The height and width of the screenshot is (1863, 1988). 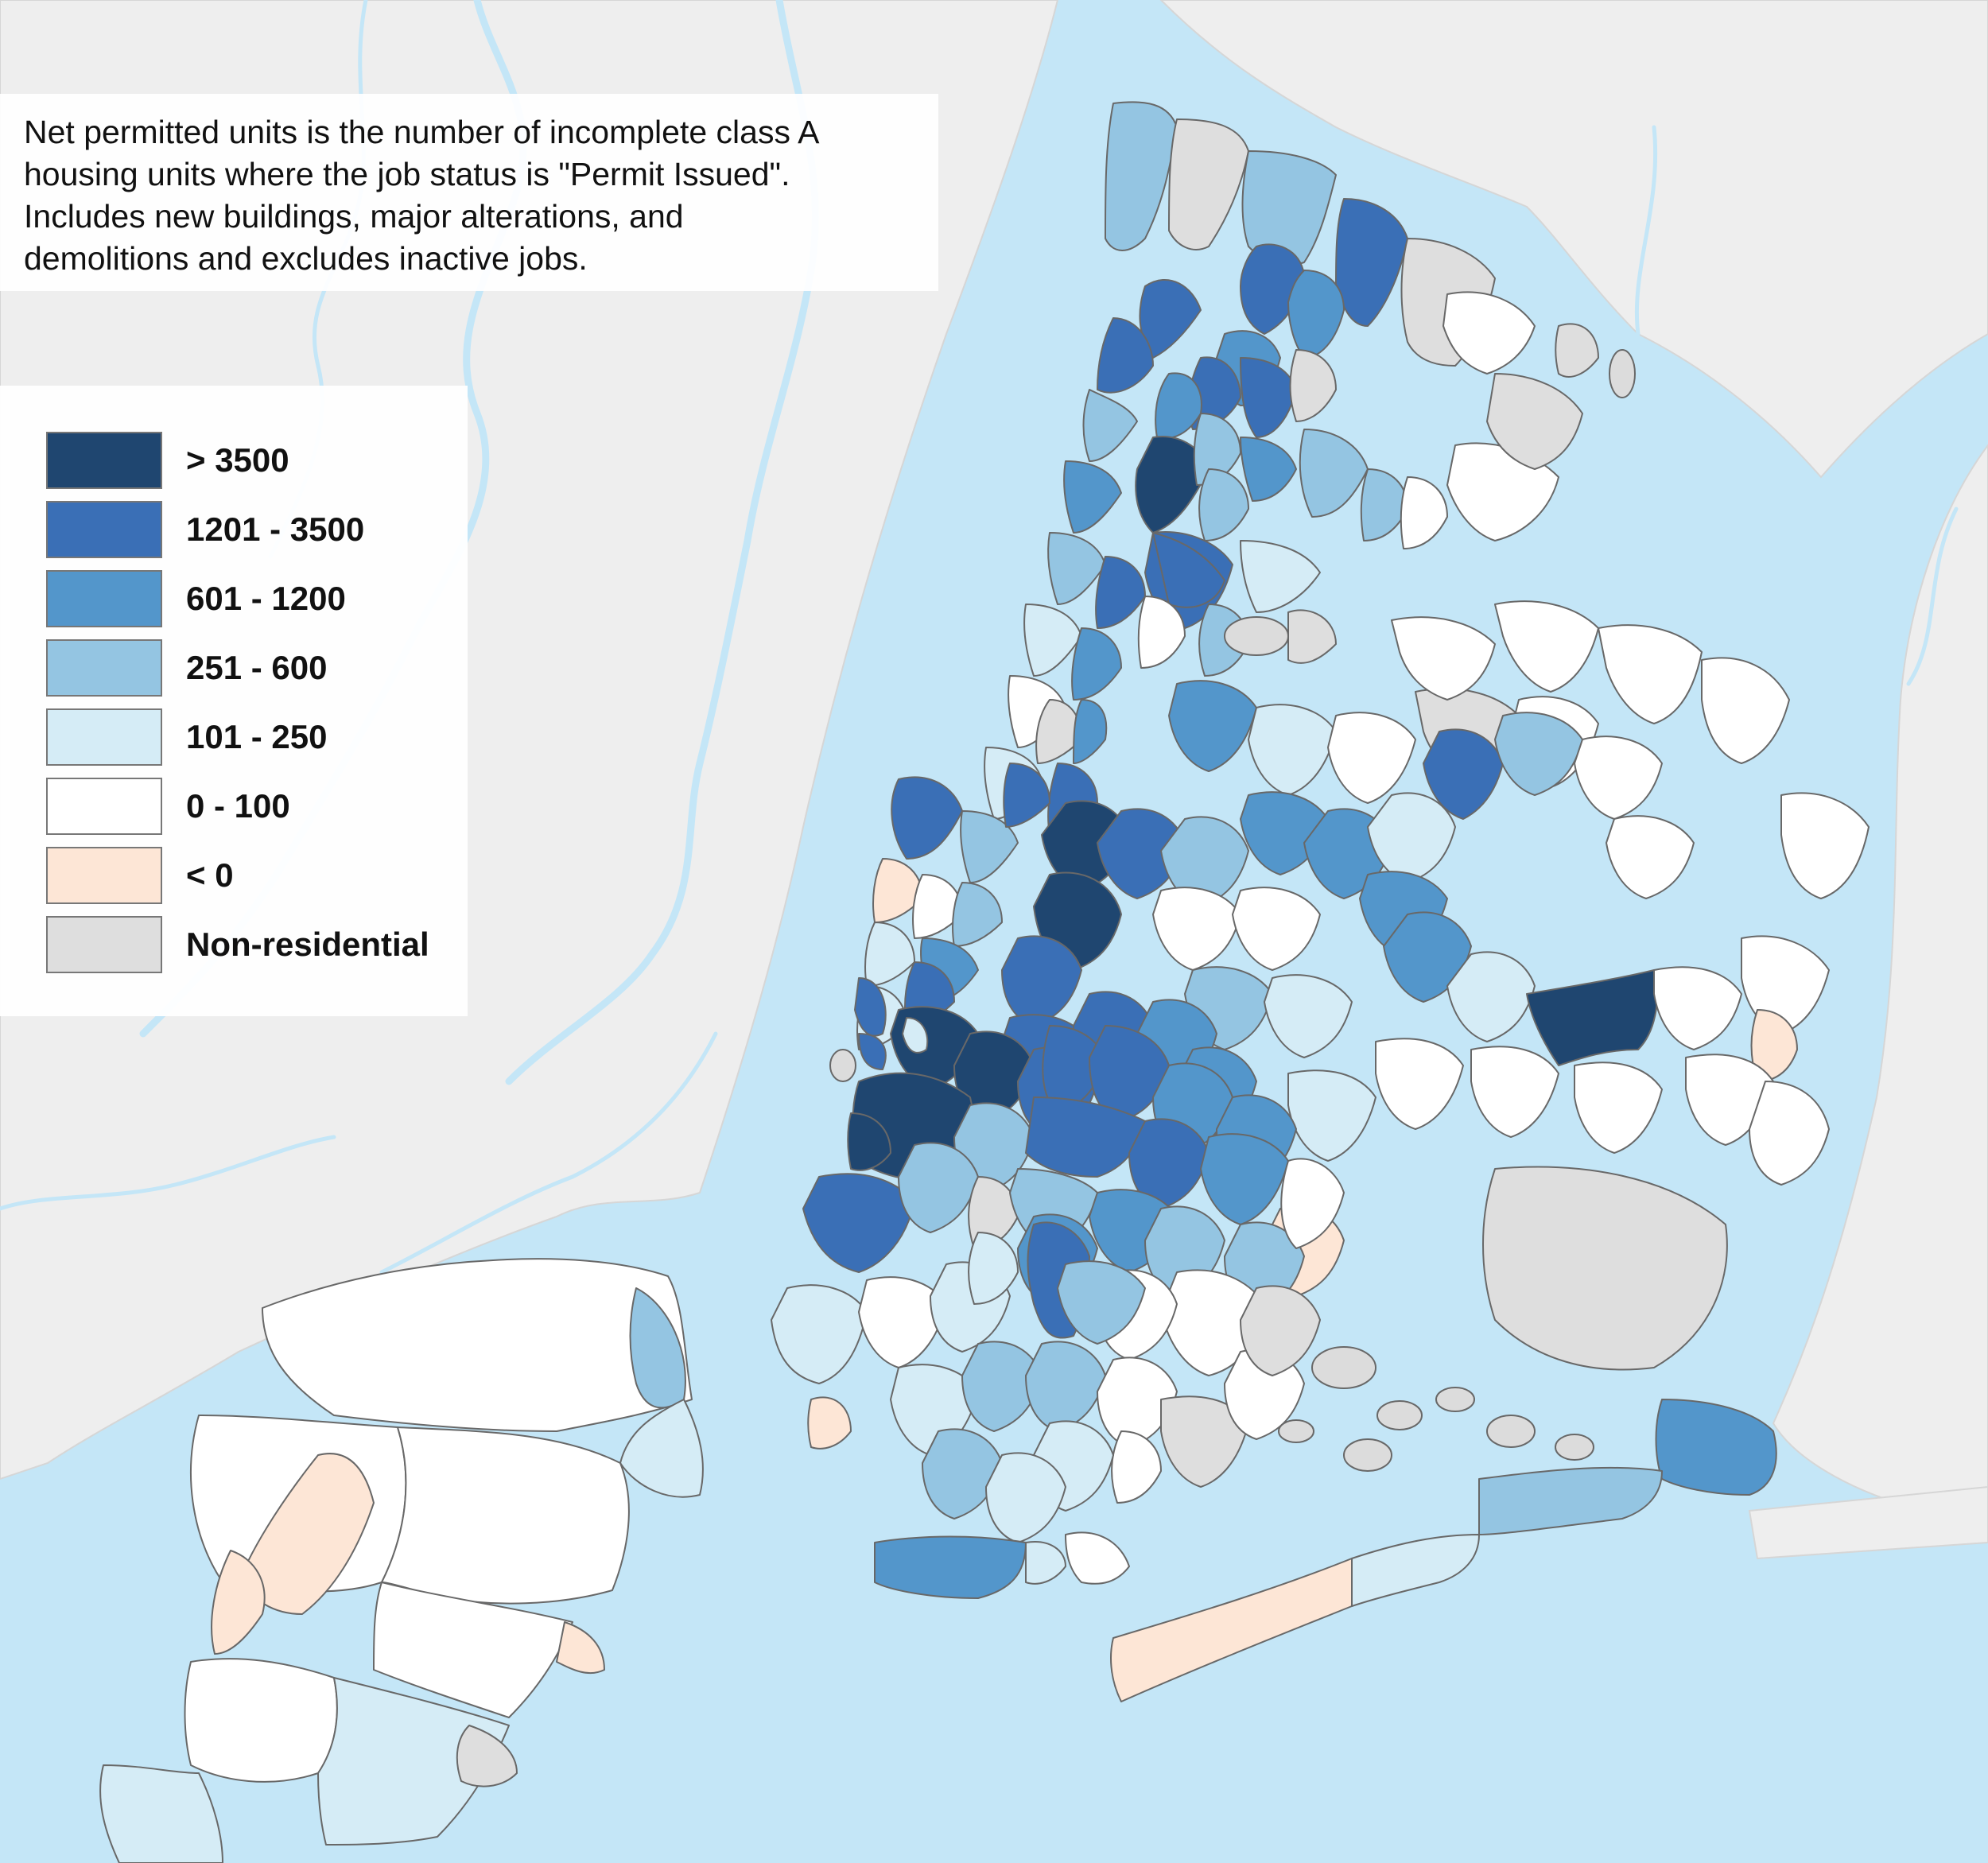 What do you see at coordinates (1489, 333) in the screenshot?
I see `nta-bx-co-op-city` at bounding box center [1489, 333].